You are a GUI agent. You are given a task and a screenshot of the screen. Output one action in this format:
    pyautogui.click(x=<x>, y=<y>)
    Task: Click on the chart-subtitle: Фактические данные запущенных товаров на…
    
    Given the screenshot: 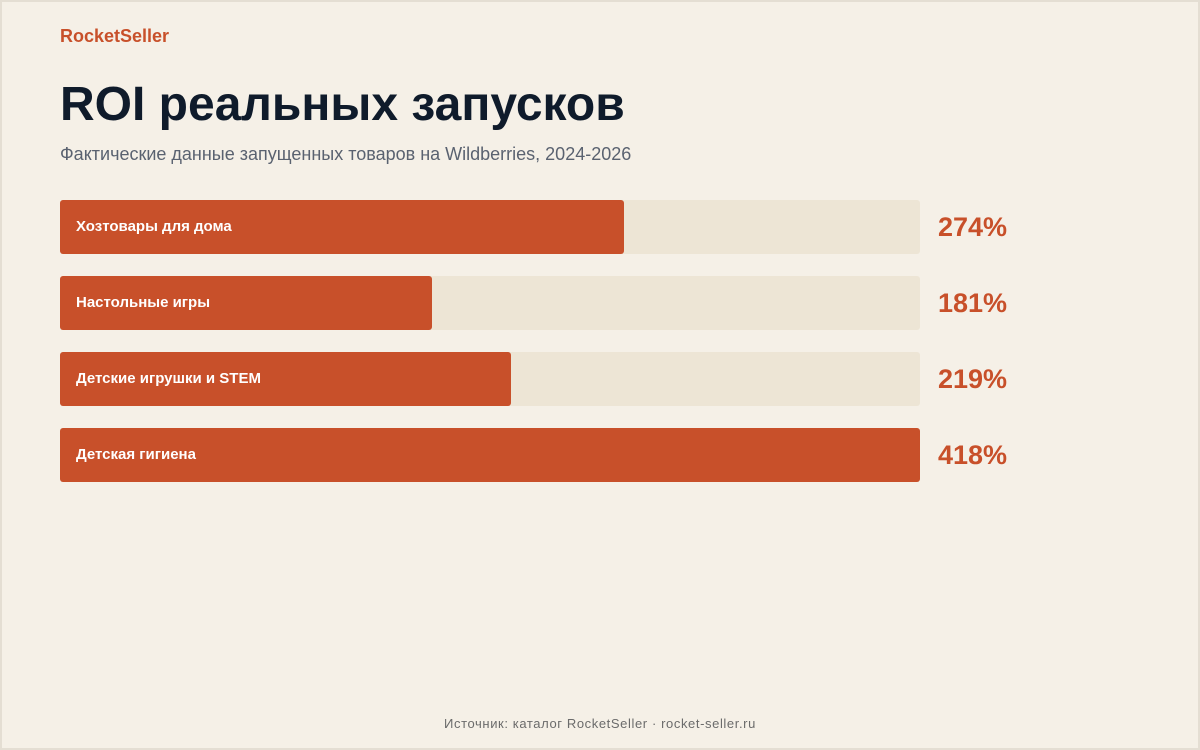 What is the action you would take?
    pyautogui.click(x=346, y=154)
    